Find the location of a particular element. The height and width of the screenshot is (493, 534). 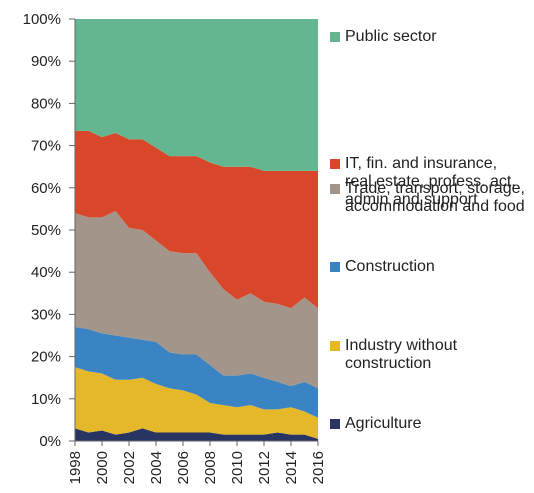

x-tick-label: 2002 is located at coordinates (129, 467).